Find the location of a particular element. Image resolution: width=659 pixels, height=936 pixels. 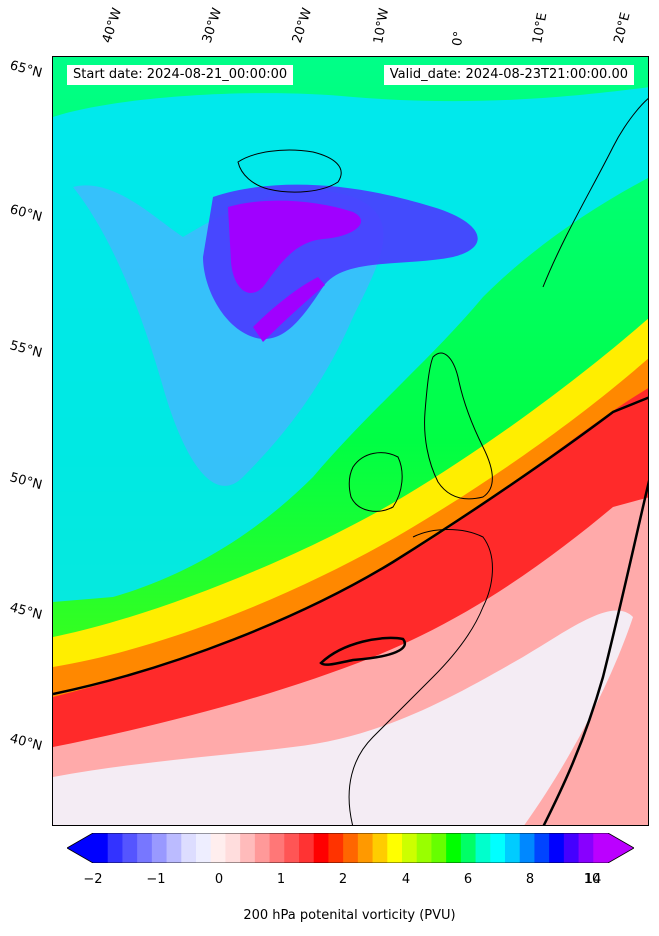

lon-label-0: 0° is located at coordinates (459, 38).